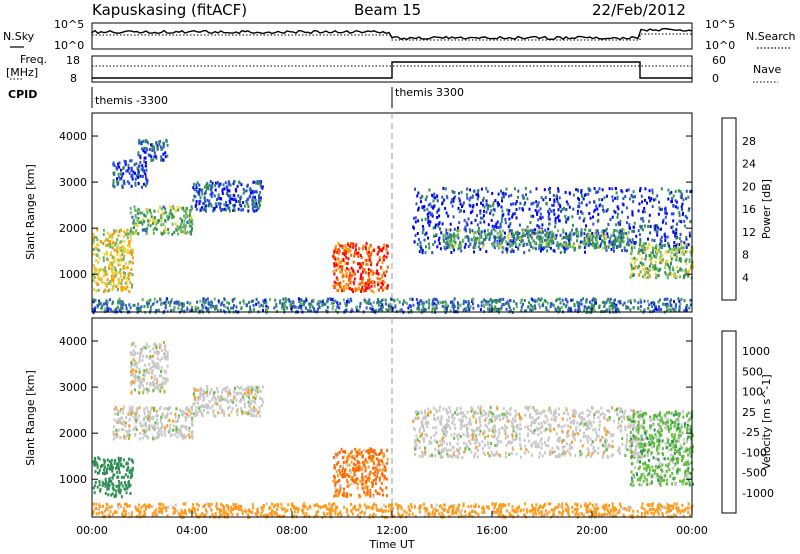  I want to click on nsky-label: N.Sky, so click(19, 36).